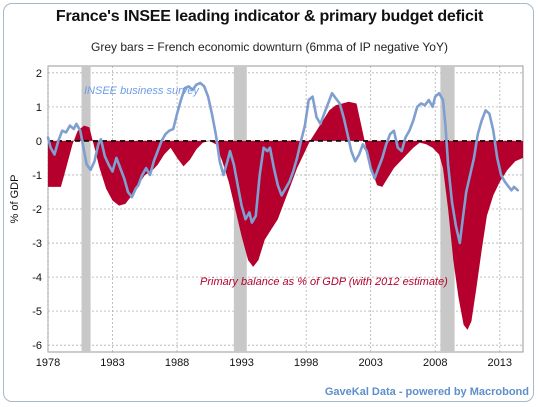  I want to click on y-tick-label: 2, so click(39, 74).